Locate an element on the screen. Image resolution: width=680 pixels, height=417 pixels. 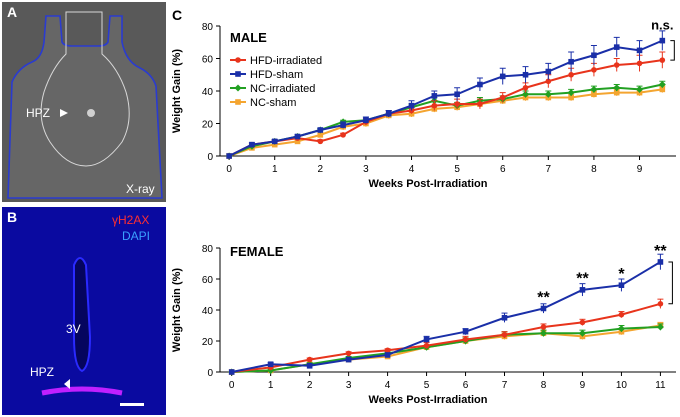
female-x-tick-label: 2 is located at coordinates (310, 385).